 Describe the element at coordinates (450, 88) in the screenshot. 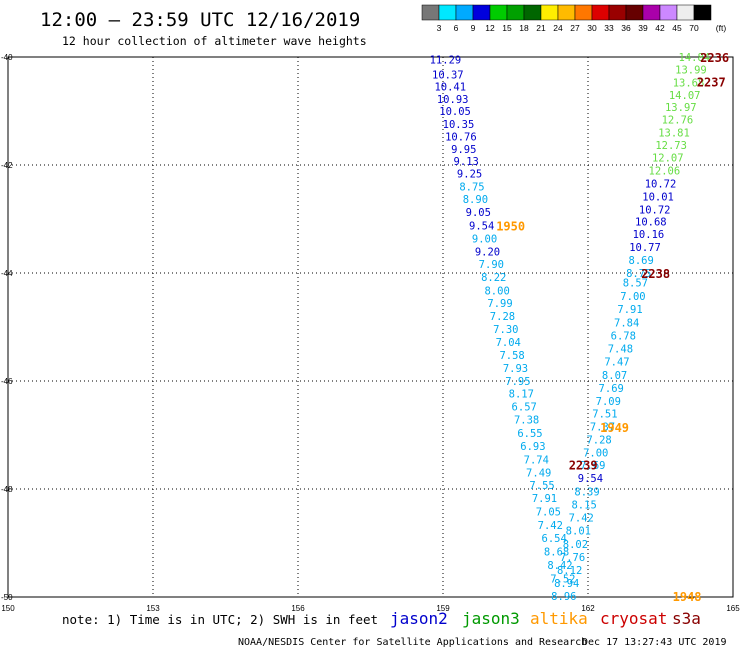

I see `wave-height-value: 10.41` at that location.